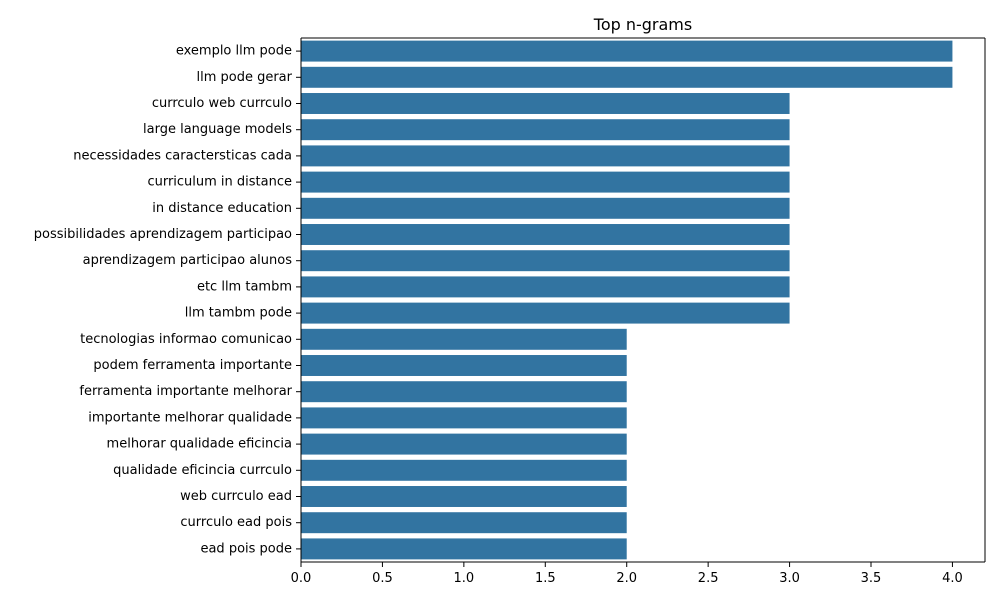 The width and height of the screenshot is (1000, 600). What do you see at coordinates (464, 578) in the screenshot?
I see `x-tick-label: 1.0` at bounding box center [464, 578].